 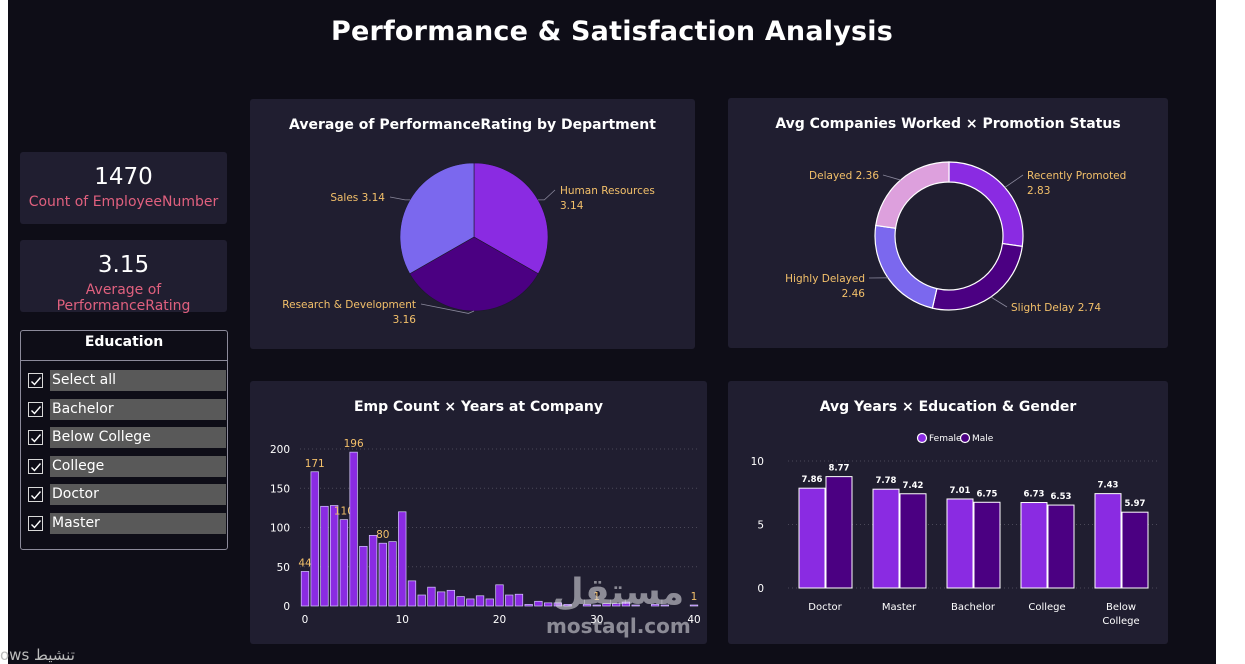 What do you see at coordinates (283, 568) in the screenshot?
I see `y-tick-label: 50` at bounding box center [283, 568].